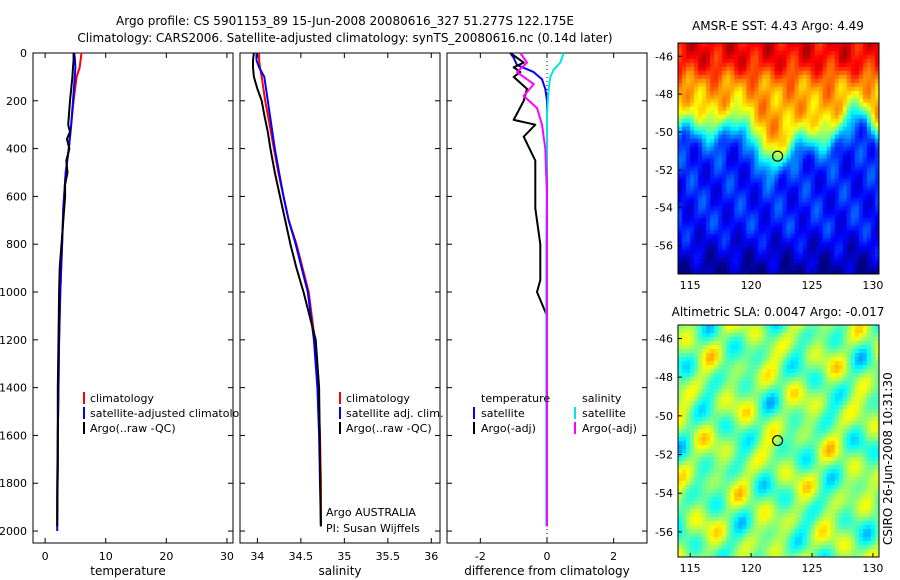 The image size is (900, 580). Describe the element at coordinates (16, 149) in the screenshot. I see `y-tick-label: 400` at that location.